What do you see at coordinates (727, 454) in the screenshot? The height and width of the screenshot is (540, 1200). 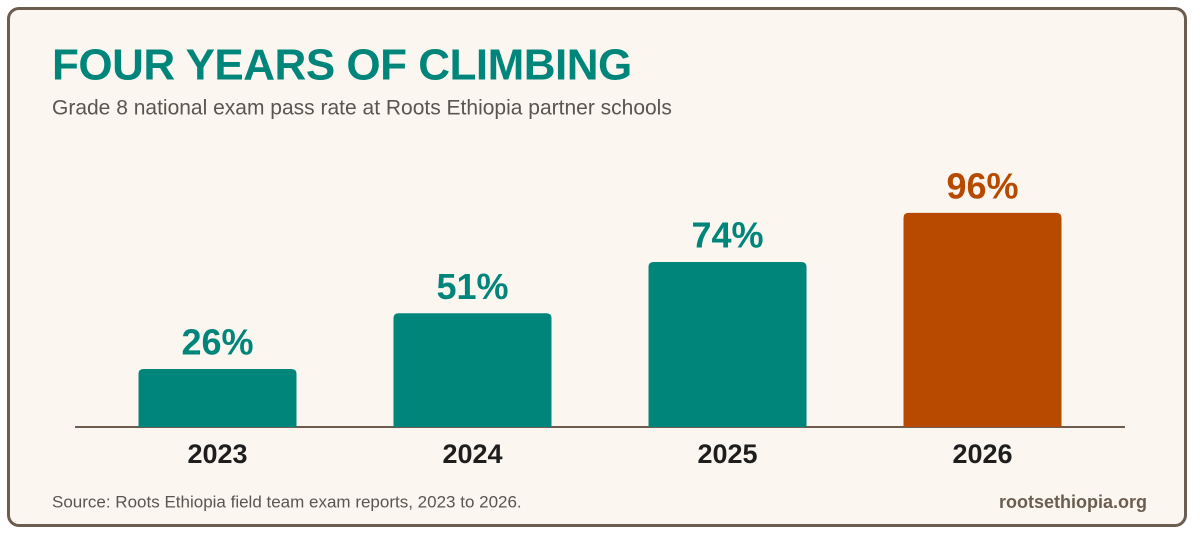 I see `x-tick-label: 2025` at bounding box center [727, 454].